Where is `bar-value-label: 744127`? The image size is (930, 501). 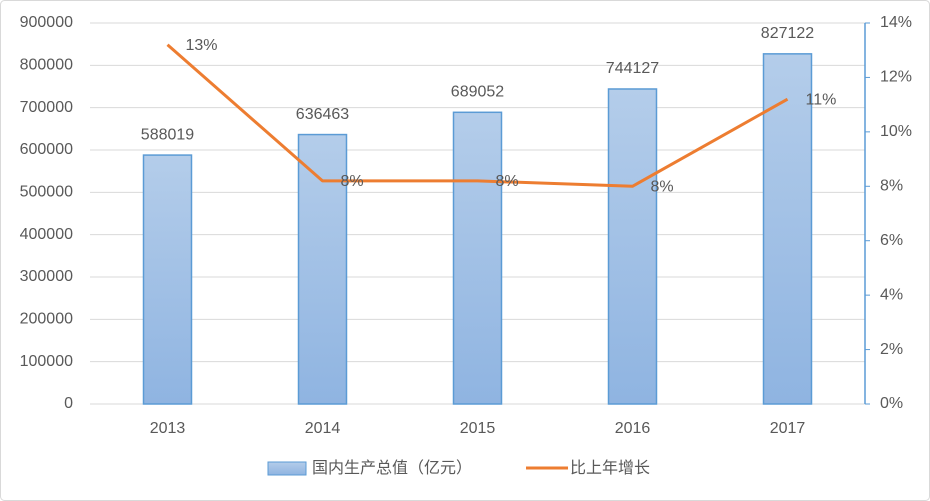
bar-value-label: 744127 is located at coordinates (632, 68).